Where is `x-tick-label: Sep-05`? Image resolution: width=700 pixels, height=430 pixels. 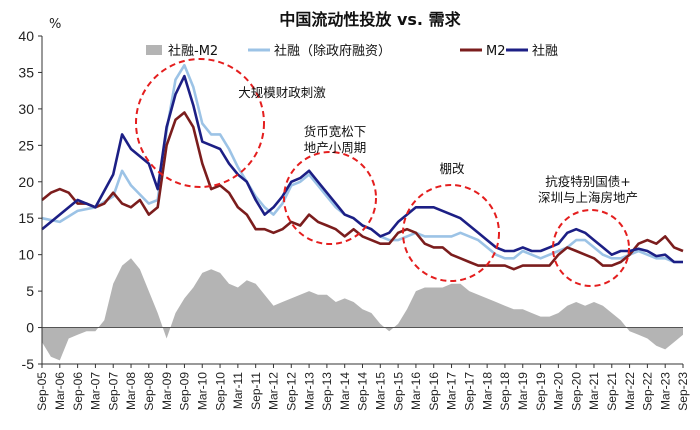
x-tick-label: Sep-05 is located at coordinates (42, 391).